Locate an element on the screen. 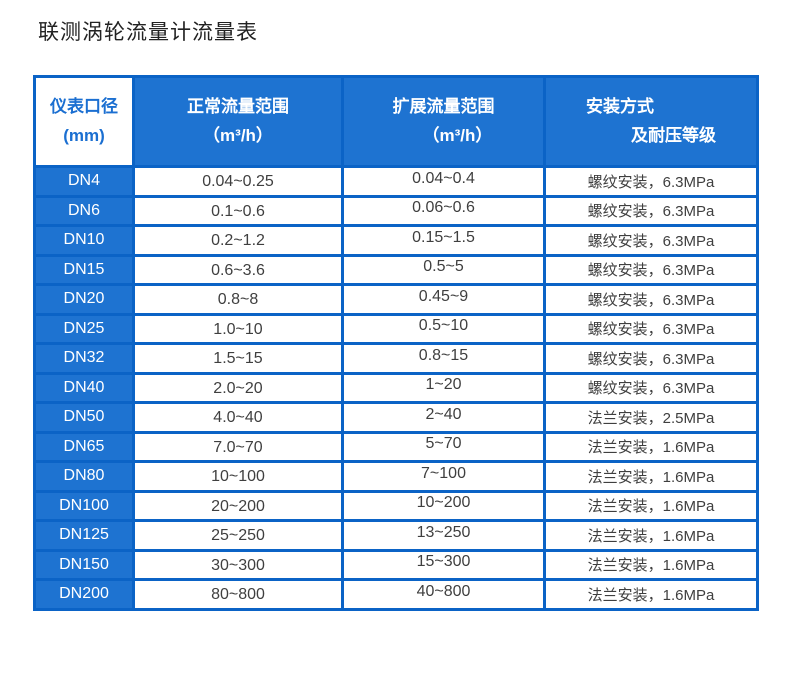  table-row: DN32 1.5~15 0.8~15 螺纹安装，6.3MPa is located at coordinates (396, 358).